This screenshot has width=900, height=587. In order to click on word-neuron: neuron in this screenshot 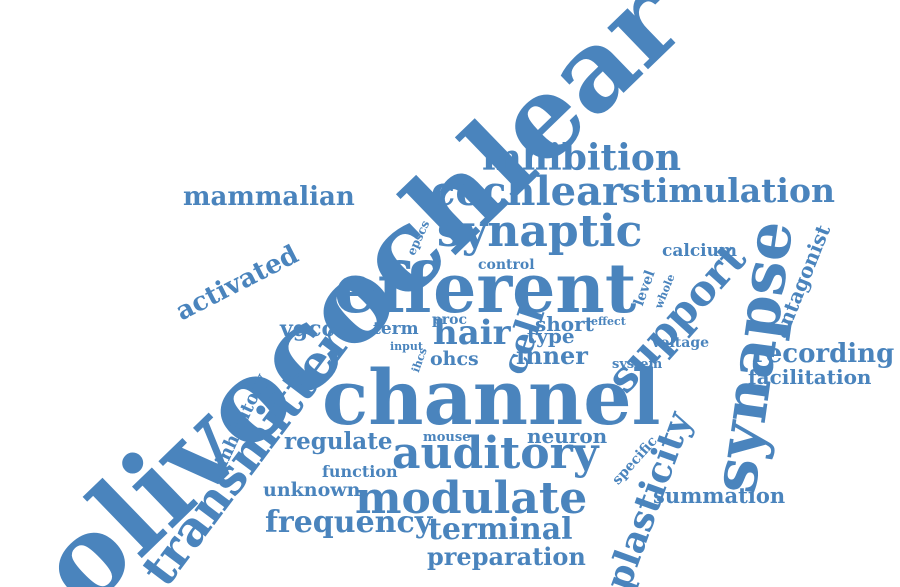, I will do `click(567, 436)`.